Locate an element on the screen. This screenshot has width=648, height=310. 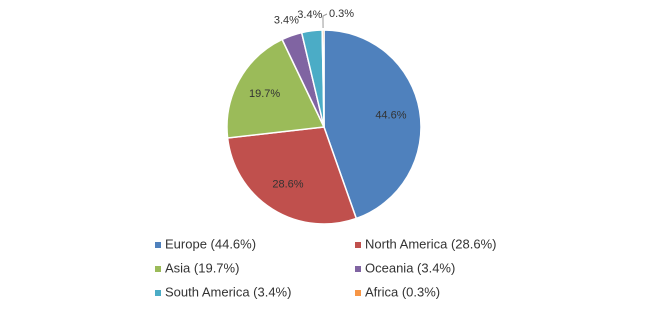
legend-label: Asia (19.7%) is located at coordinates (202, 267).